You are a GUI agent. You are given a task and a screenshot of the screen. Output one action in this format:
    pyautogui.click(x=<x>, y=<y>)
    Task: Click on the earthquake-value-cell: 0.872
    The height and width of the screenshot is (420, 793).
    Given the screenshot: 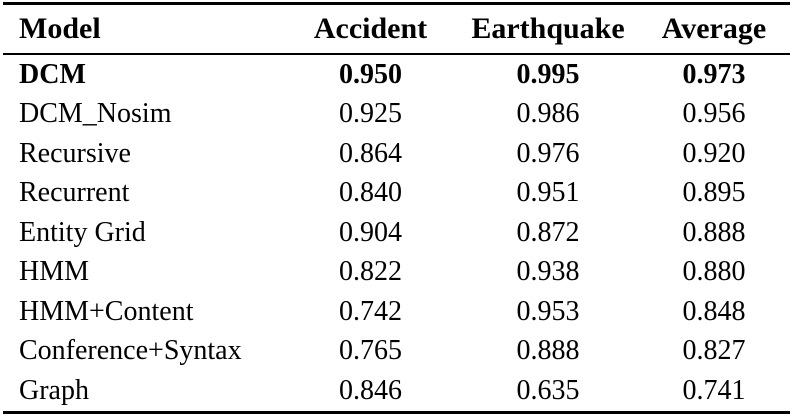 What is the action you would take?
    pyautogui.click(x=548, y=232)
    